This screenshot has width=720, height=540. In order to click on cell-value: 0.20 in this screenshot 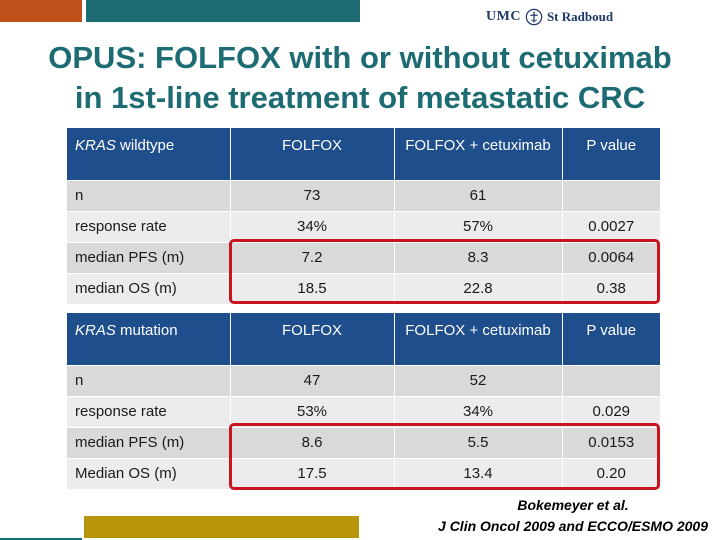, I will do `click(611, 473)`.